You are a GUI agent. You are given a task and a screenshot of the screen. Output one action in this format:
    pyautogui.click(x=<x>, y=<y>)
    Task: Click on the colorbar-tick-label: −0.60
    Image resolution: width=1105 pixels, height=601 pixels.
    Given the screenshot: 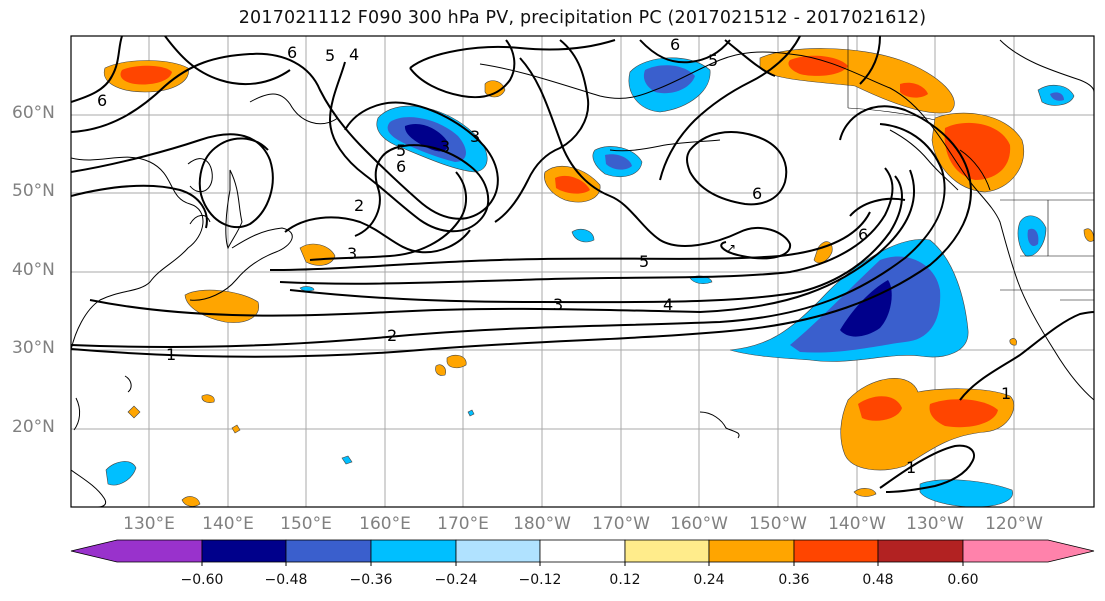 What is the action you would take?
    pyautogui.click(x=202, y=580)
    